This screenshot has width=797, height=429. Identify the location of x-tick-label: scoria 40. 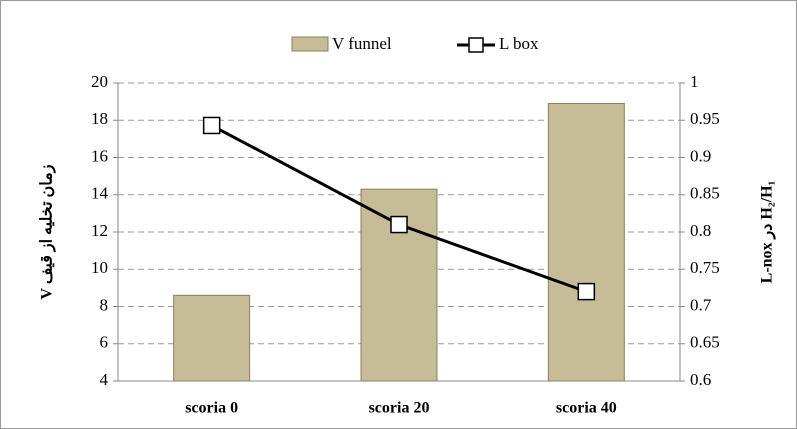
(586, 408).